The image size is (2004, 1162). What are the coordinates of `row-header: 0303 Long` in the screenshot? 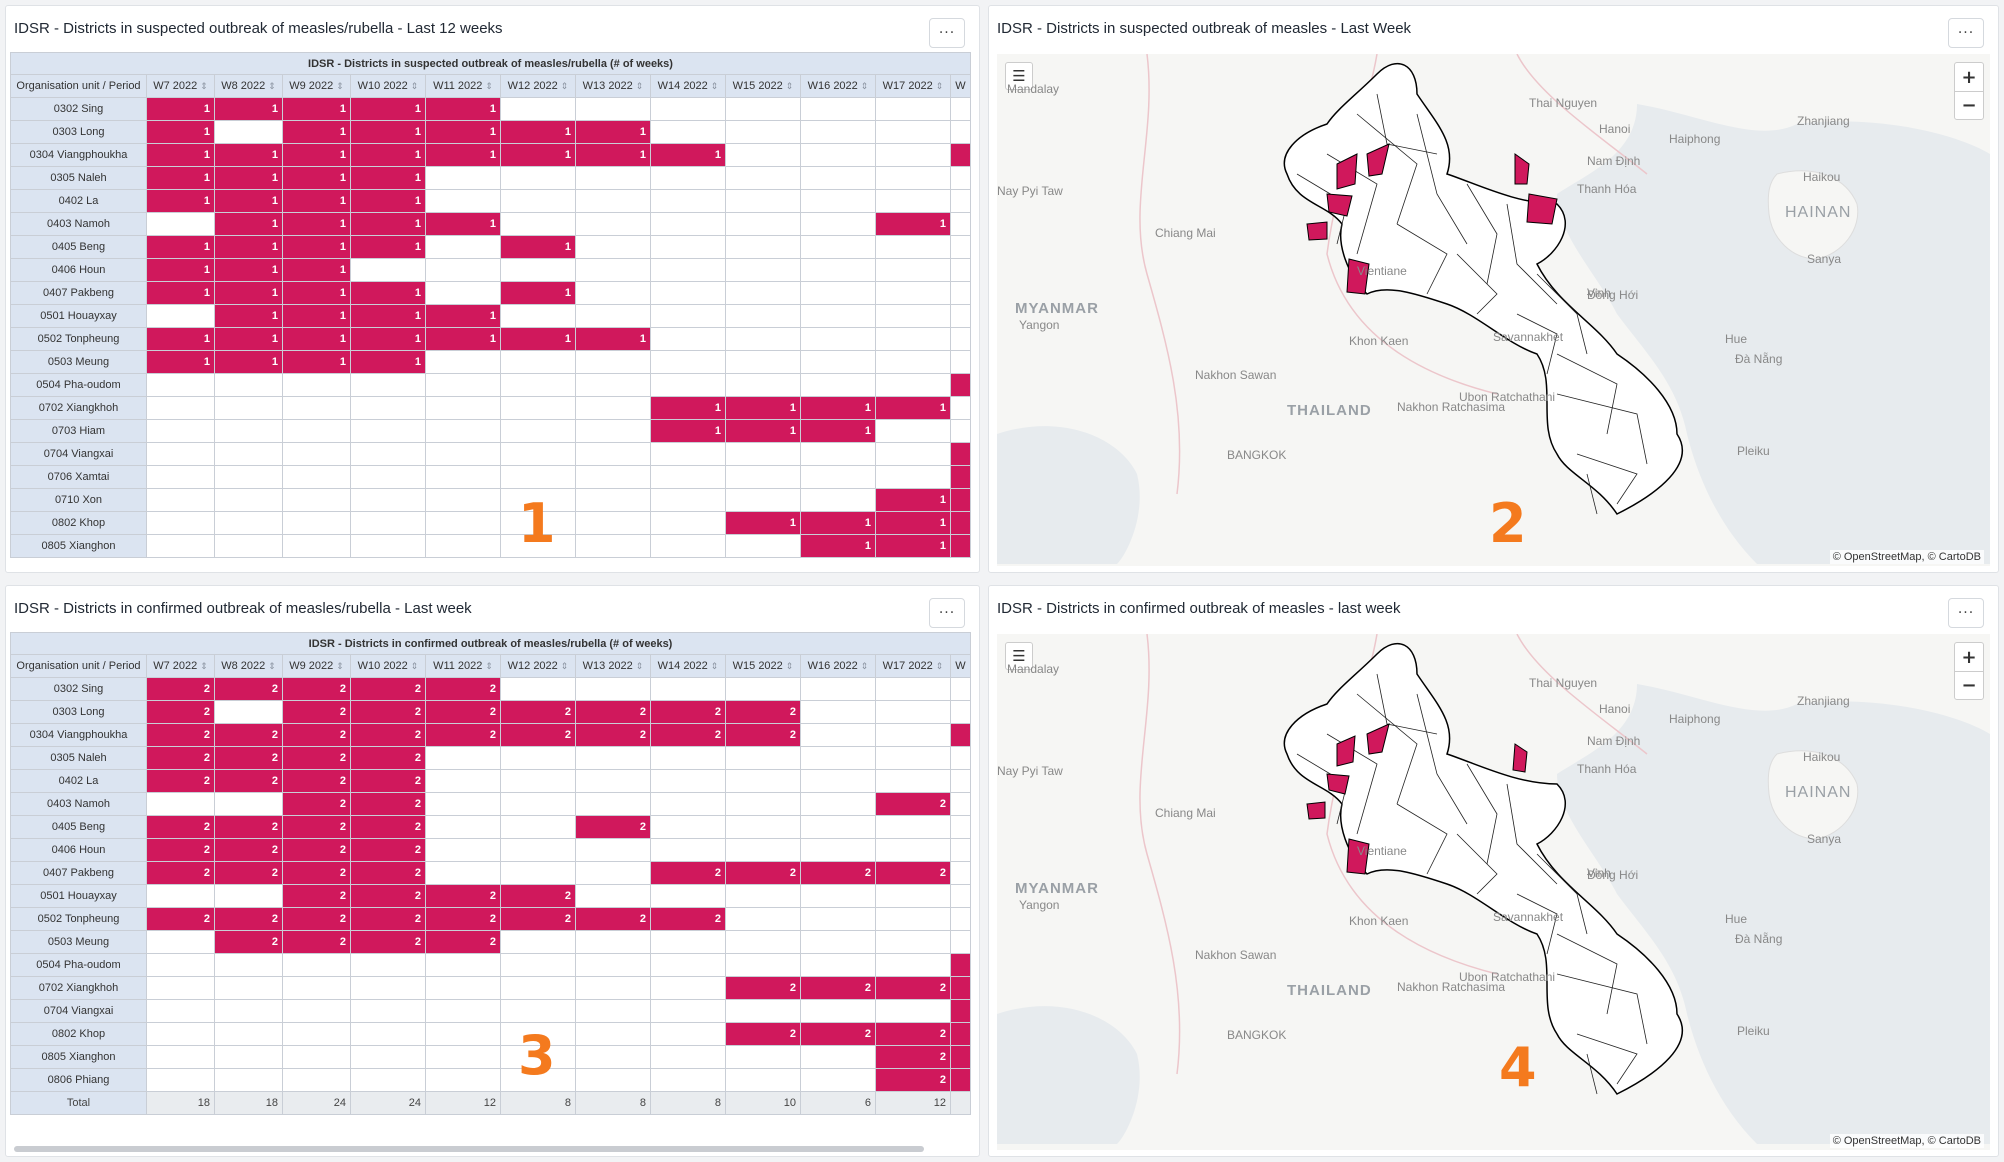 It's located at (78, 712).